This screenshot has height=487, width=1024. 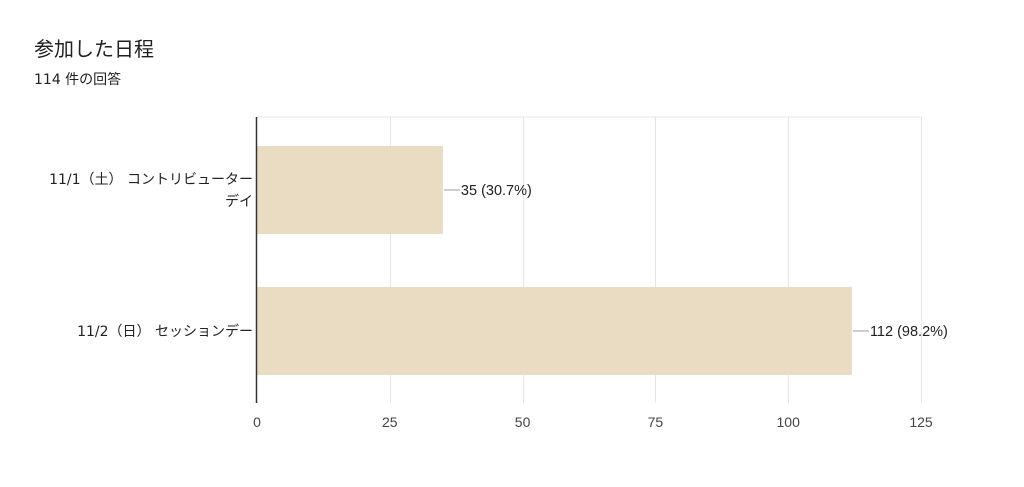 What do you see at coordinates (151, 180) in the screenshot?
I see `category-label: 11/1（土） コントリビューター` at bounding box center [151, 180].